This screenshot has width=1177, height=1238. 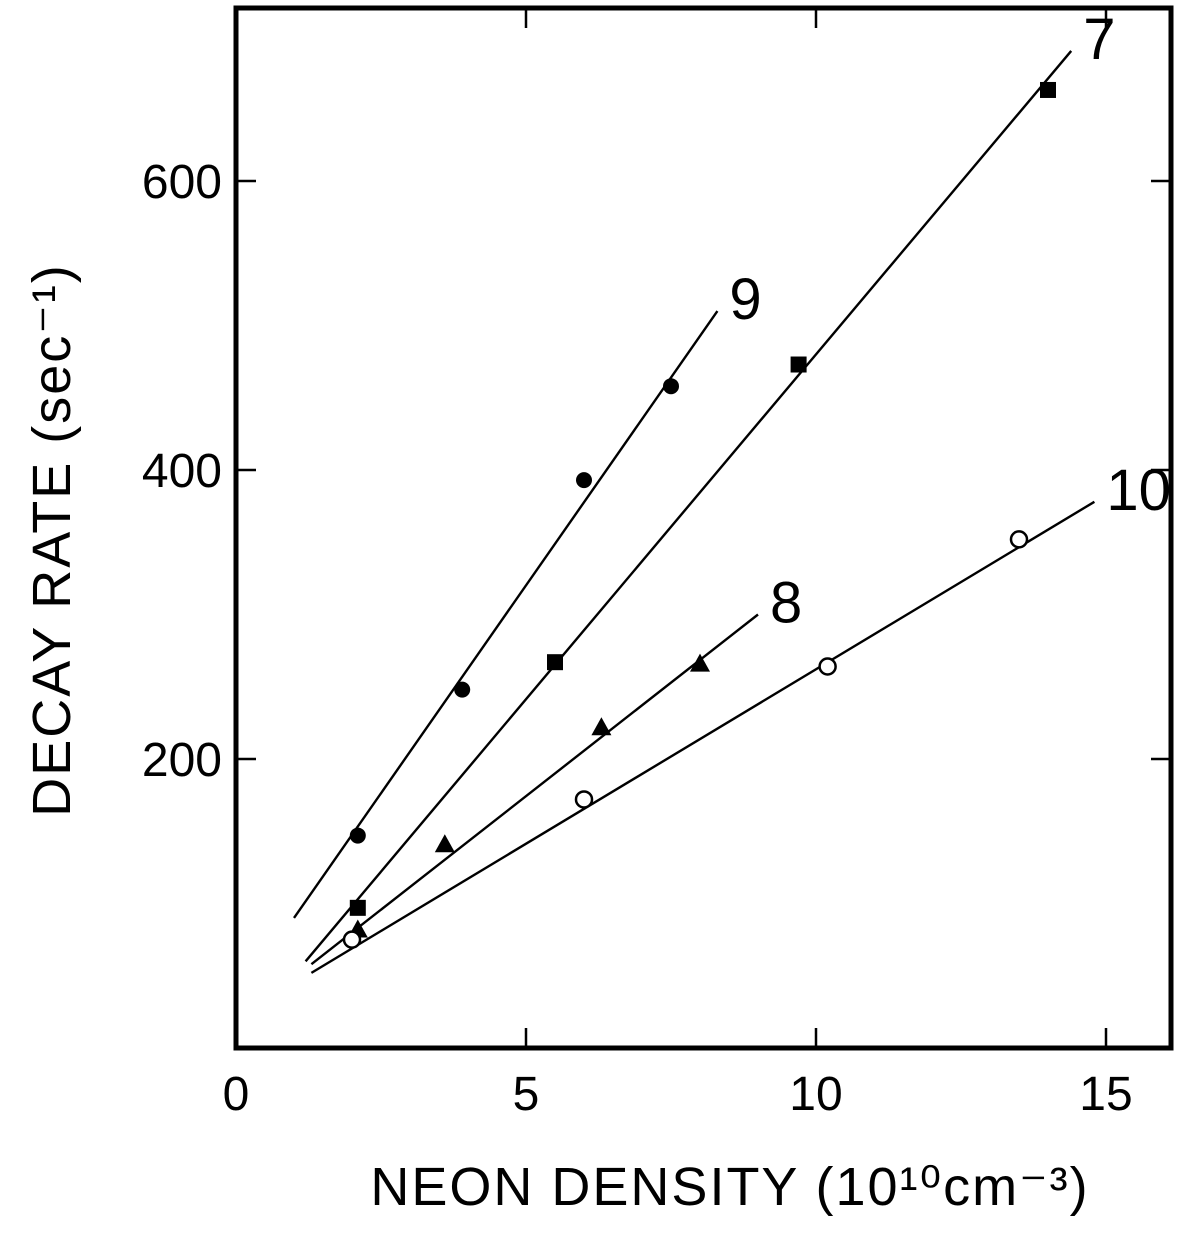 What do you see at coordinates (1138, 490) in the screenshot?
I see `series-label-10: 10` at bounding box center [1138, 490].